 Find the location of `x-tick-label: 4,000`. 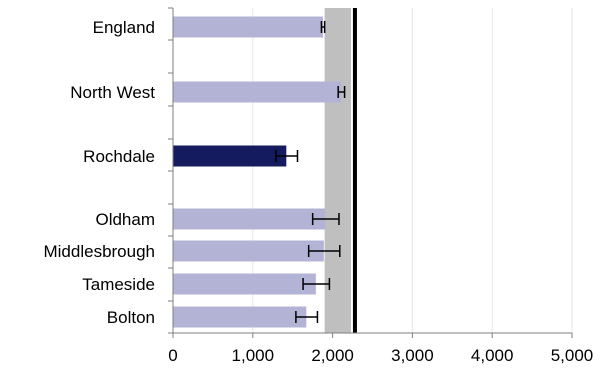

x-tick-label: 4,000 is located at coordinates (492, 355).